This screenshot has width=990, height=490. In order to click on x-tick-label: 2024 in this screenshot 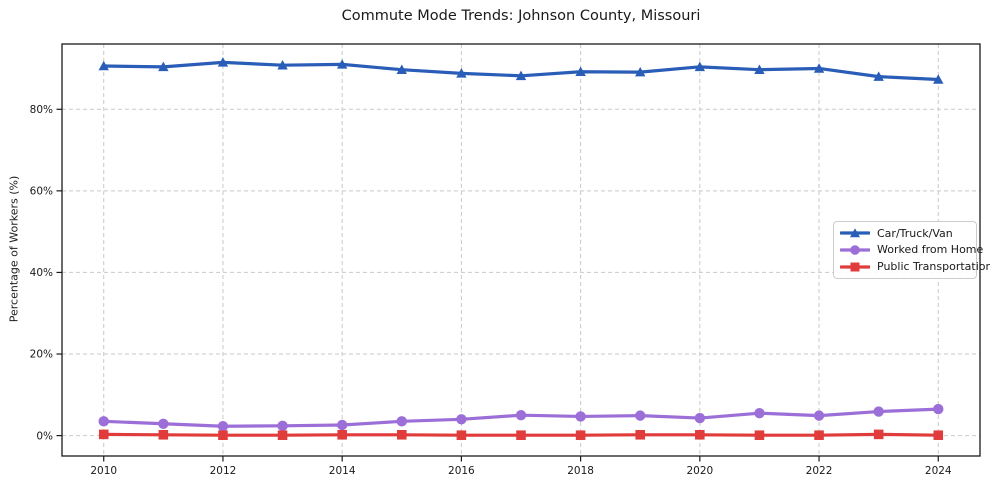, I will do `click(938, 471)`.